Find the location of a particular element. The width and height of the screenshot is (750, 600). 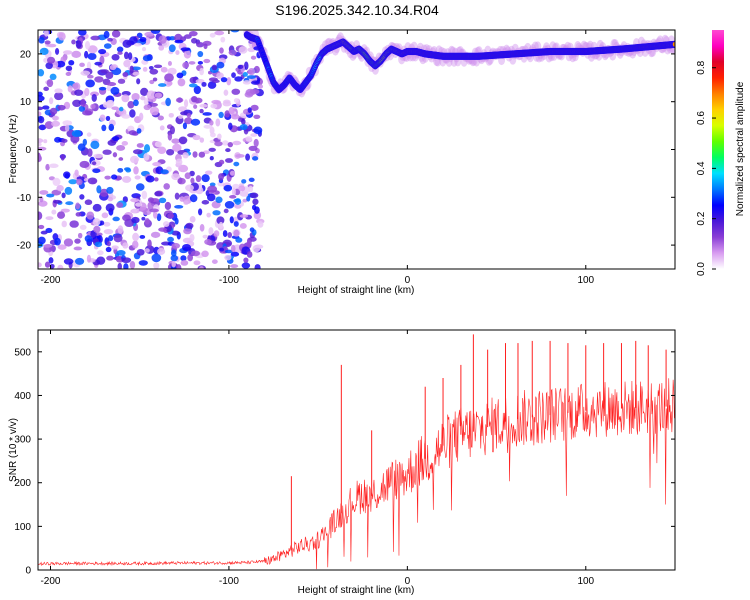

spectrogram-x-tick-label: 100 is located at coordinates (585, 280).